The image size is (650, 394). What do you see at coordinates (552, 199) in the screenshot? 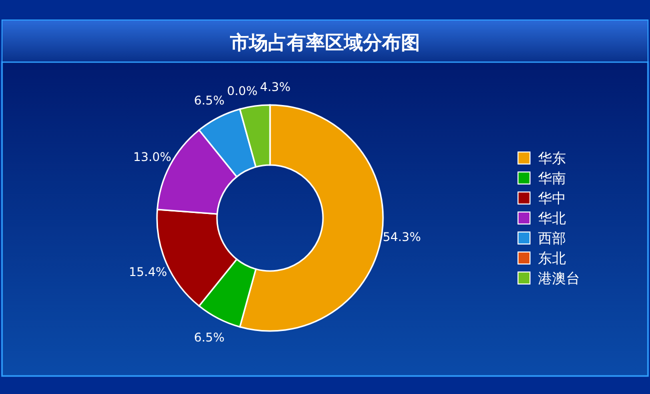
I see `legend-label: 华中` at bounding box center [552, 199].